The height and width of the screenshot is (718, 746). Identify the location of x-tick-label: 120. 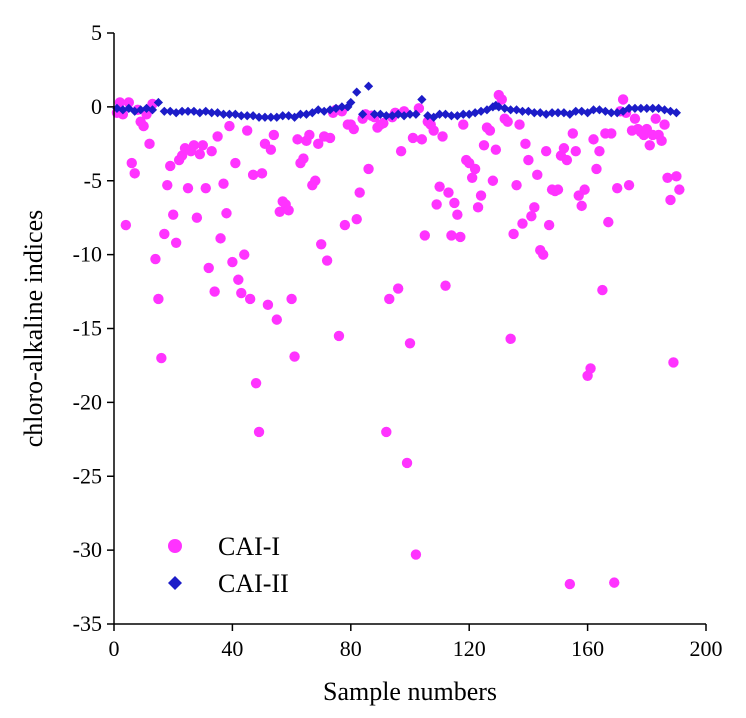
(469, 648).